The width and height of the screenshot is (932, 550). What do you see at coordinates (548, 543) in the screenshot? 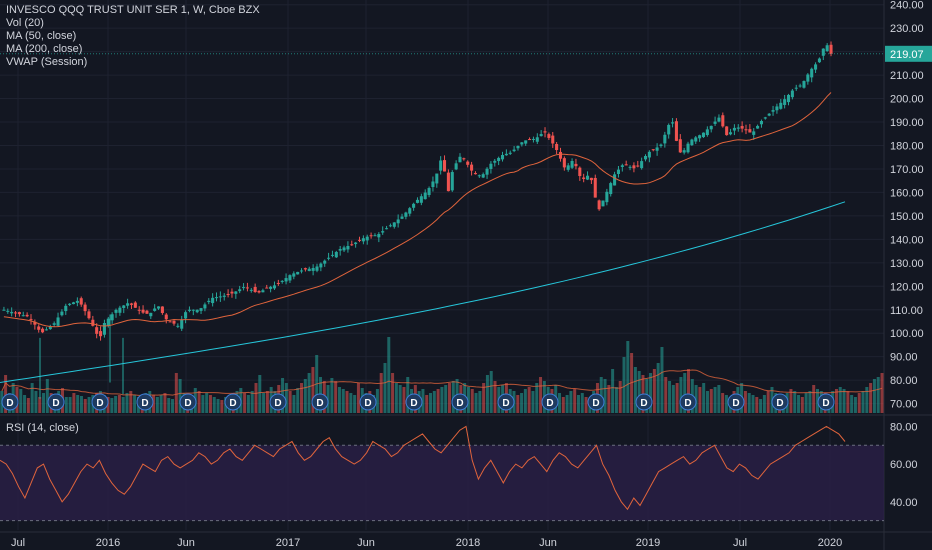
I see `time-tick-label: Jun` at bounding box center [548, 543].